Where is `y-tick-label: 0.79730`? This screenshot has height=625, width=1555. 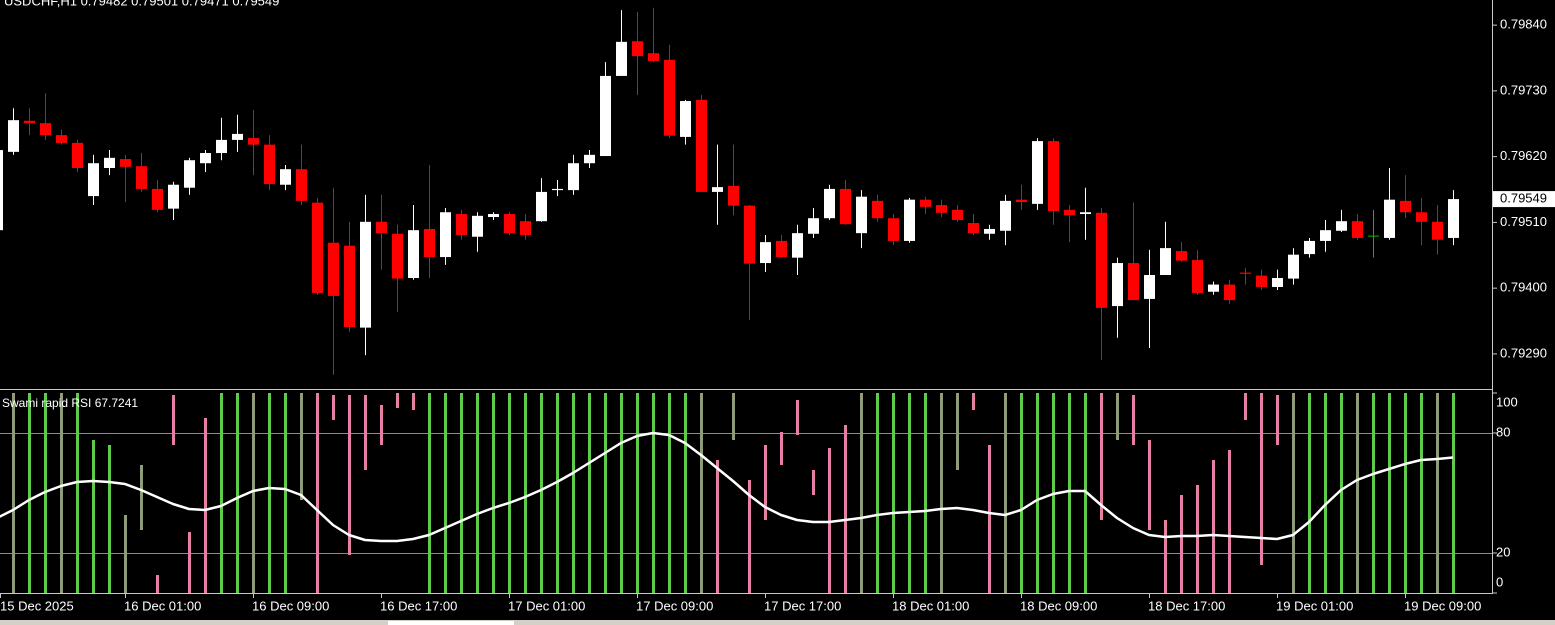 y-tick-label: 0.79730 is located at coordinates (1523, 89).